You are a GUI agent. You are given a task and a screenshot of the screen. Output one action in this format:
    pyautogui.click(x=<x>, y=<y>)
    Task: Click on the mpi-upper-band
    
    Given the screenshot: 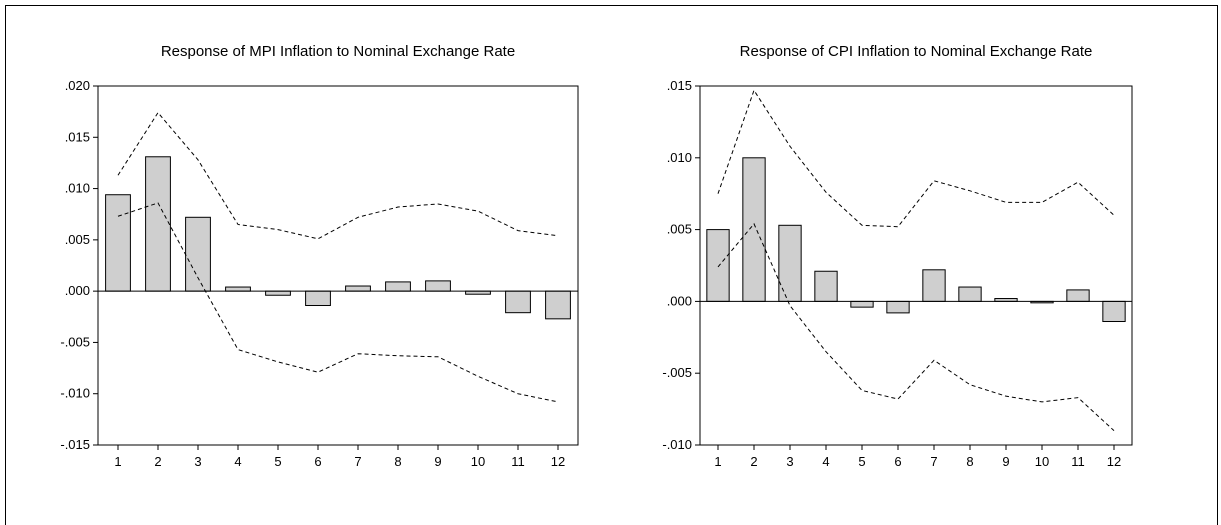 What is the action you would take?
    pyautogui.click(x=338, y=175)
    